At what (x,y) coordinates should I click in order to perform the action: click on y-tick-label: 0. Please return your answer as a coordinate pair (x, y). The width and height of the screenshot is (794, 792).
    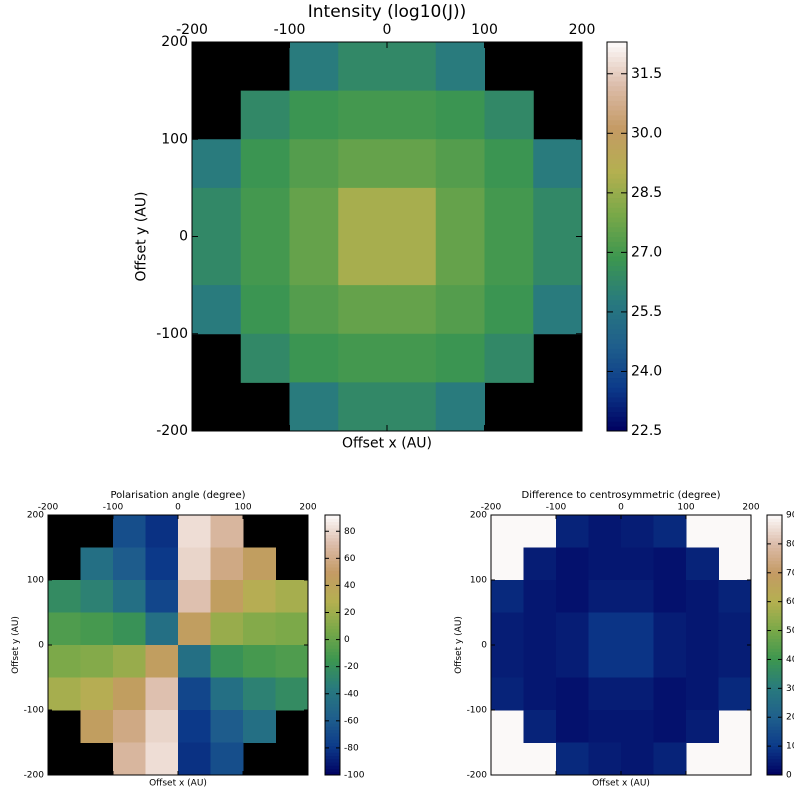
    Looking at the image, I should click on (41, 646).